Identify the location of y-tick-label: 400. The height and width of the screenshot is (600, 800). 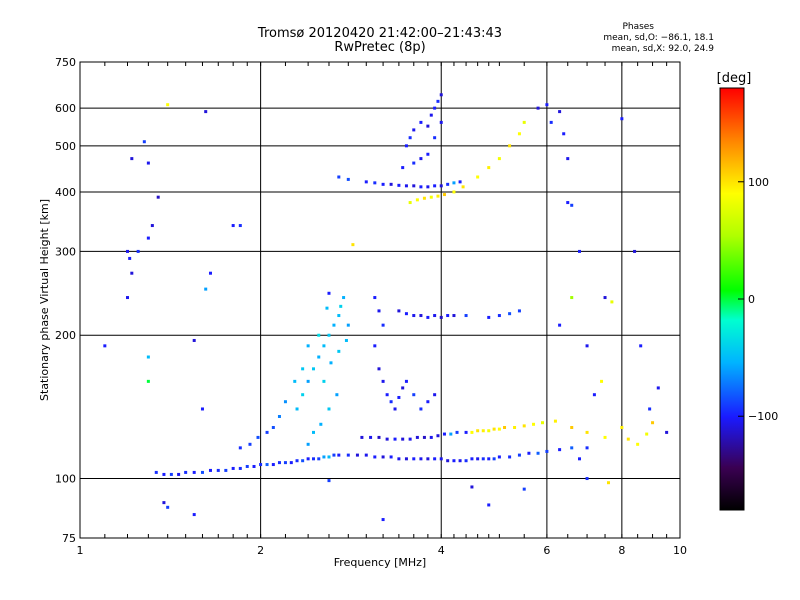
(65, 192).